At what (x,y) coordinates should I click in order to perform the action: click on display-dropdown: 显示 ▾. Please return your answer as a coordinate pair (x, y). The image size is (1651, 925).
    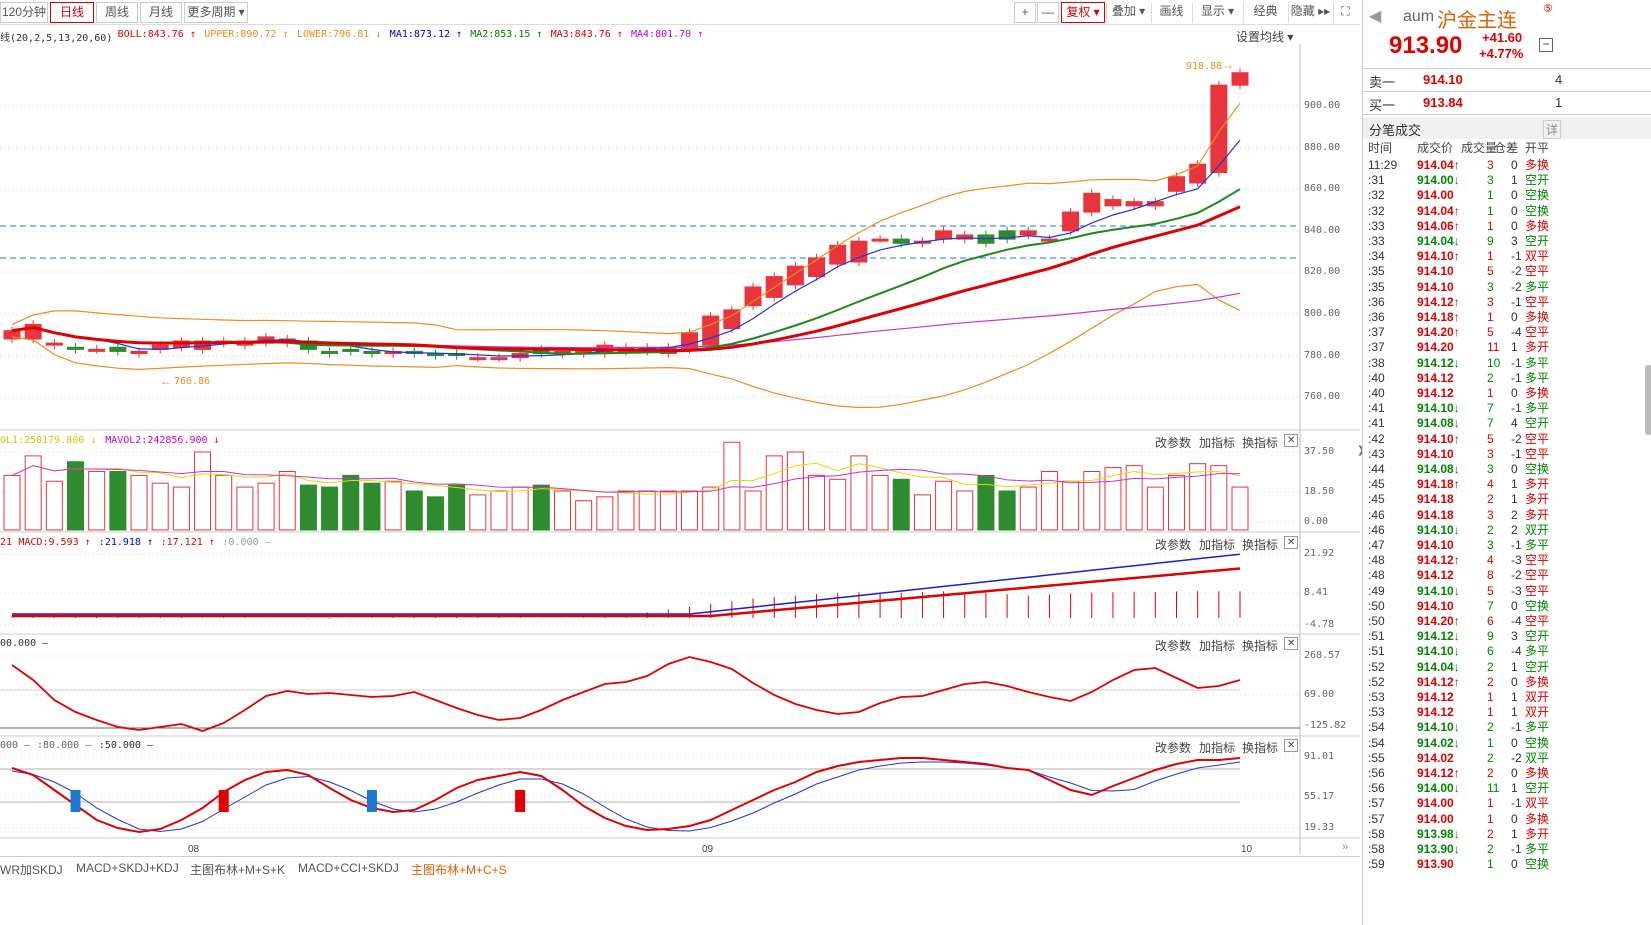
    Looking at the image, I should click on (1217, 12).